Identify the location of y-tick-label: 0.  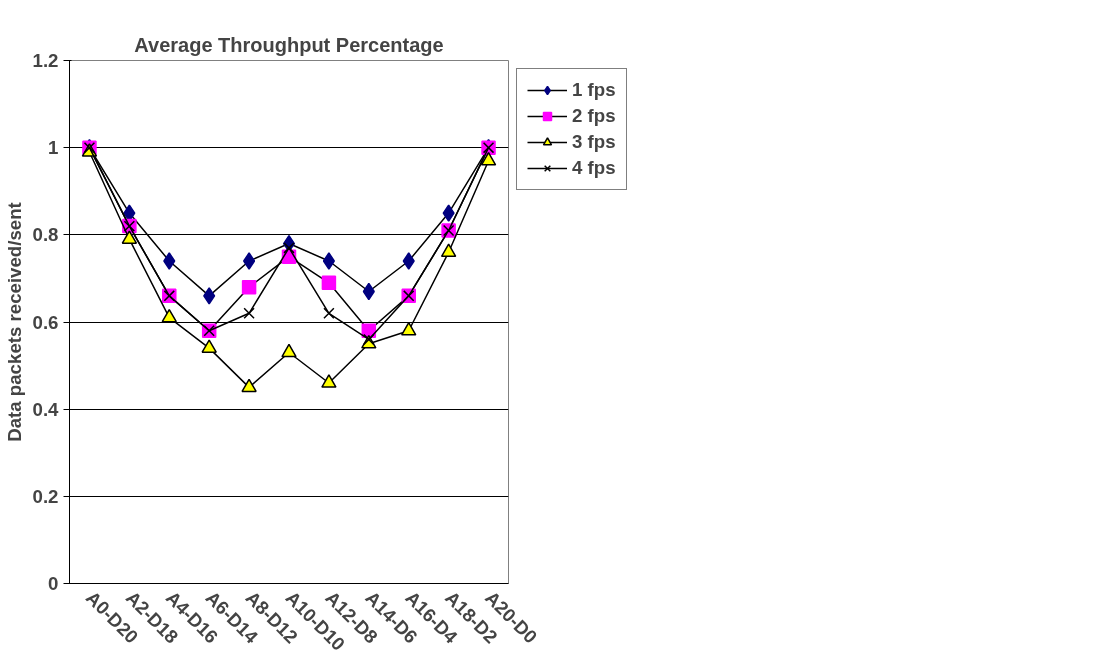
(53, 583).